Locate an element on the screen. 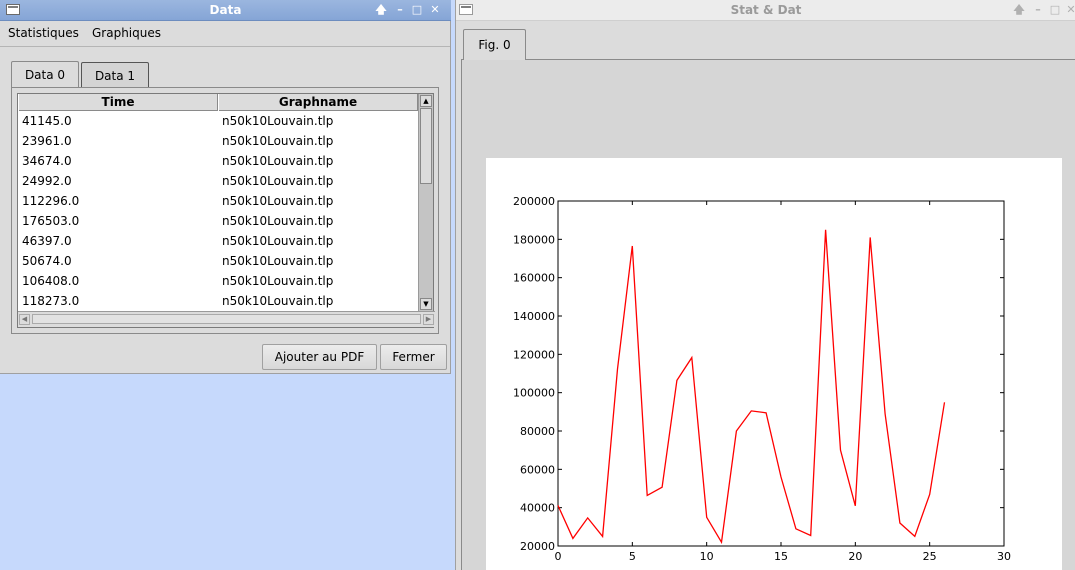  add-to-pdf-button: Ajouter au PDF is located at coordinates (319, 357).